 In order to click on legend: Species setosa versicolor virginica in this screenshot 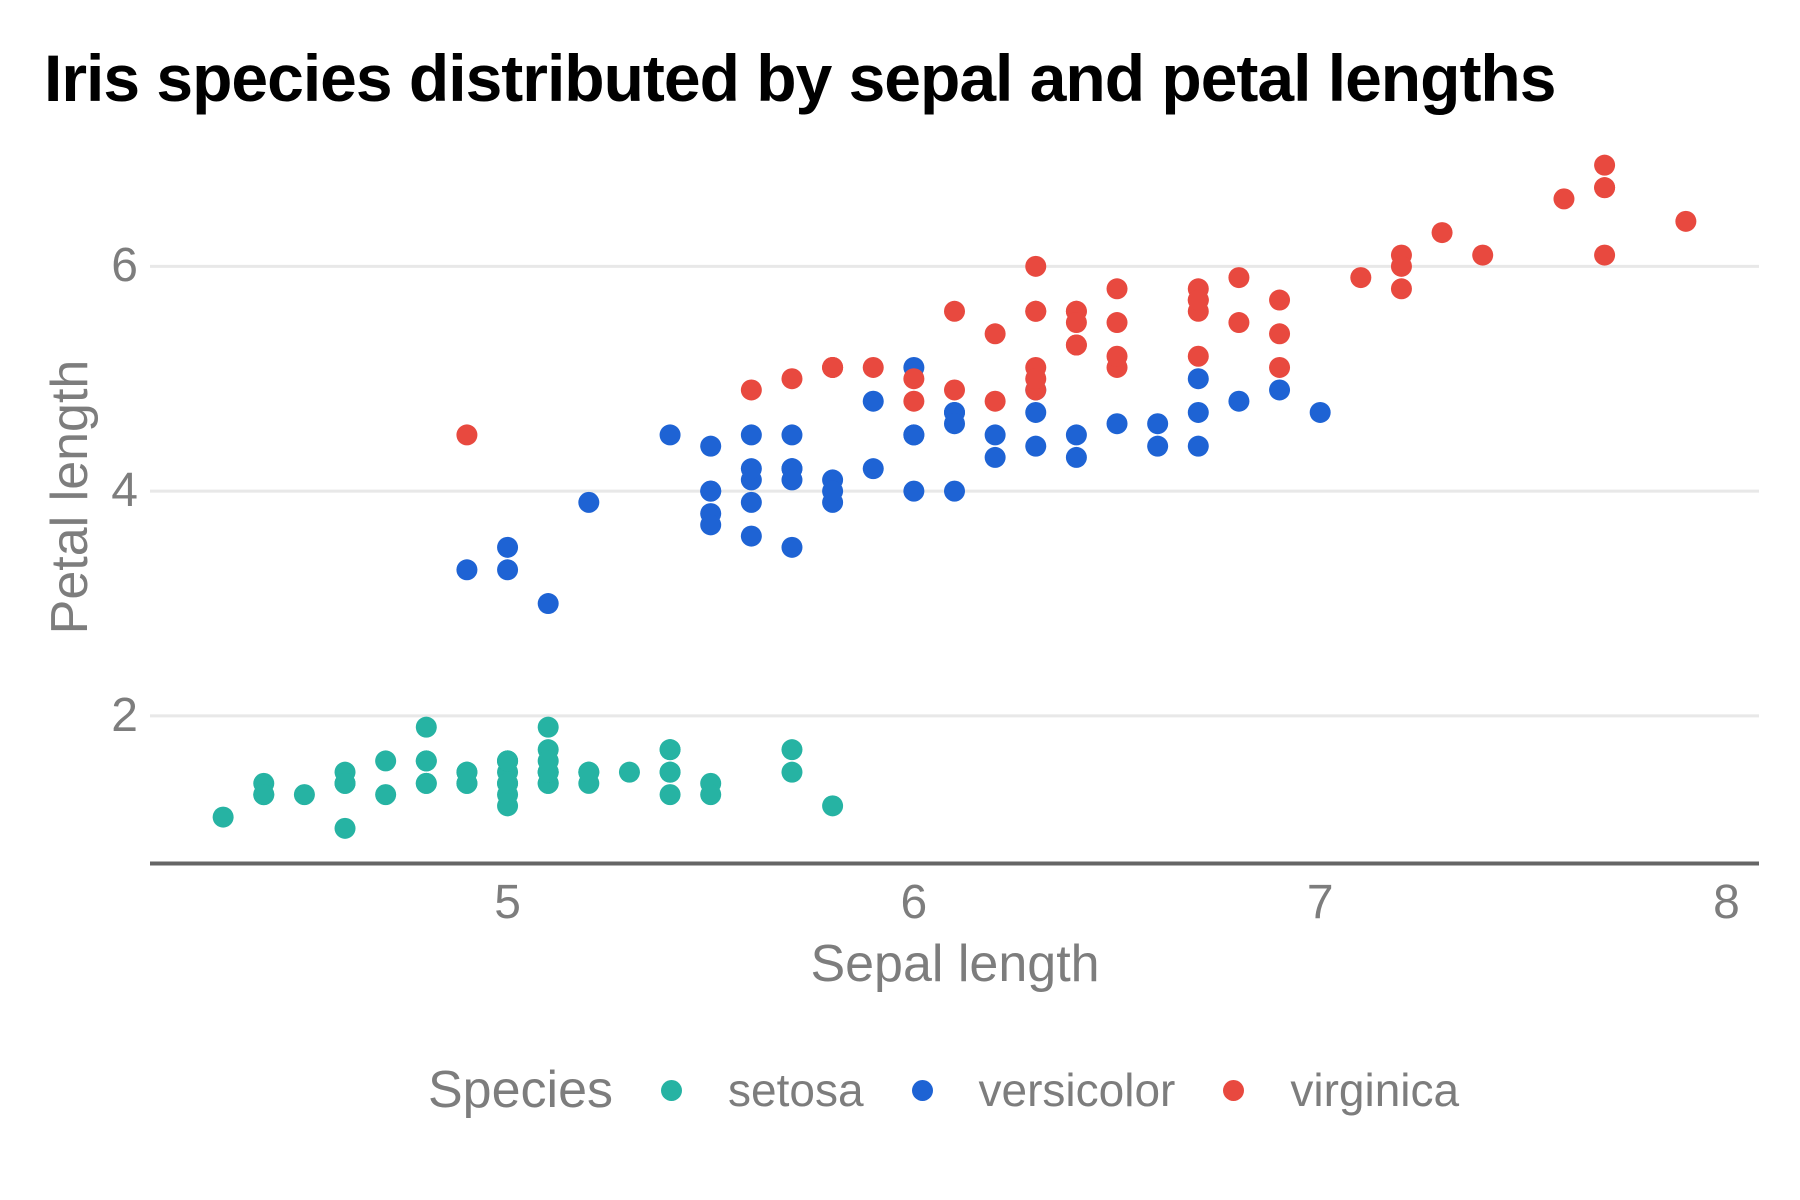, I will do `click(943, 1090)`.